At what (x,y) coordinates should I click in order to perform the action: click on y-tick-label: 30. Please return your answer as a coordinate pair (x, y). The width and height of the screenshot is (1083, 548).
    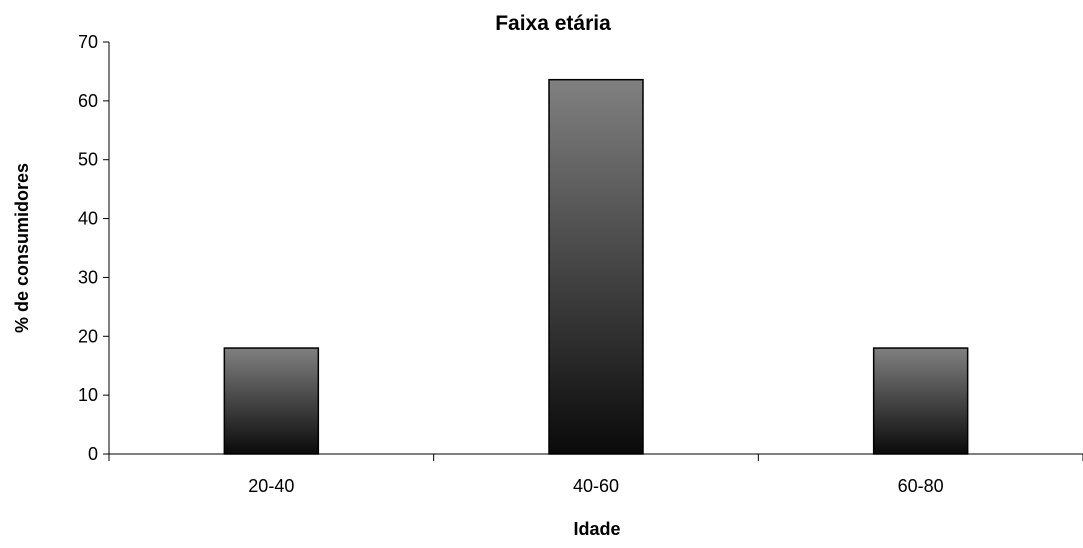
    Looking at the image, I should click on (88, 277).